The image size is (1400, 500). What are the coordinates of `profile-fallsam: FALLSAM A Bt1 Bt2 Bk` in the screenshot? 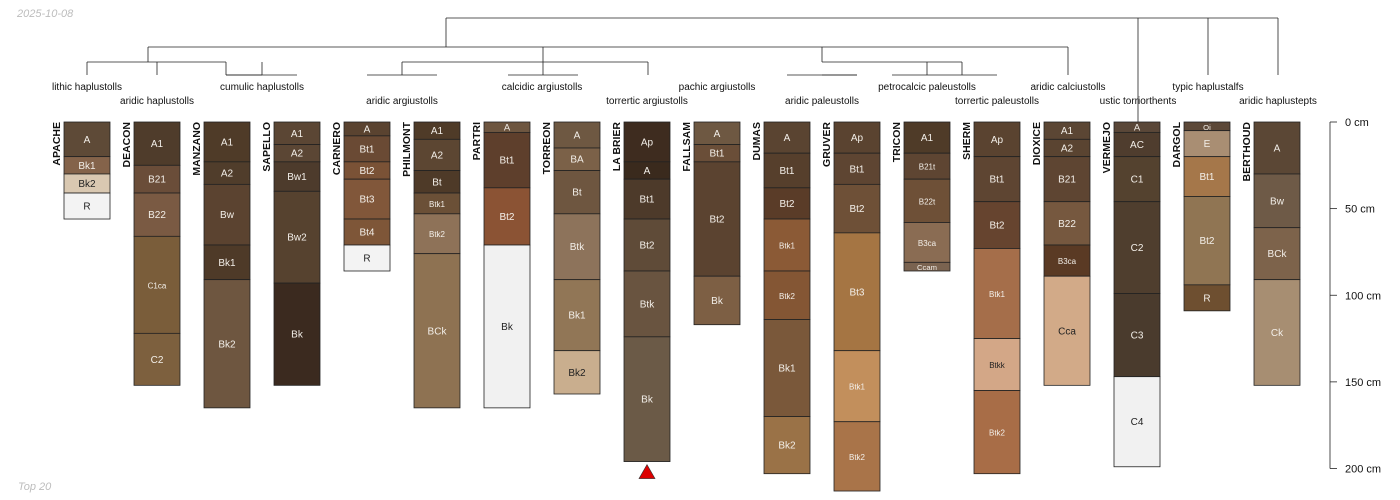 It's located at (711, 223).